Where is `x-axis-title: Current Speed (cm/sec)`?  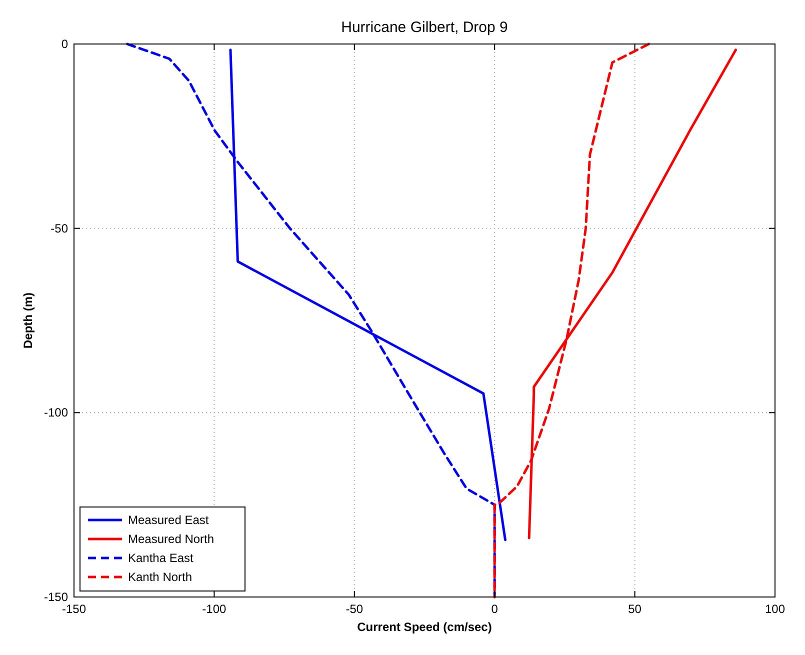 x-axis-title: Current Speed (cm/sec) is located at coordinates (424, 627).